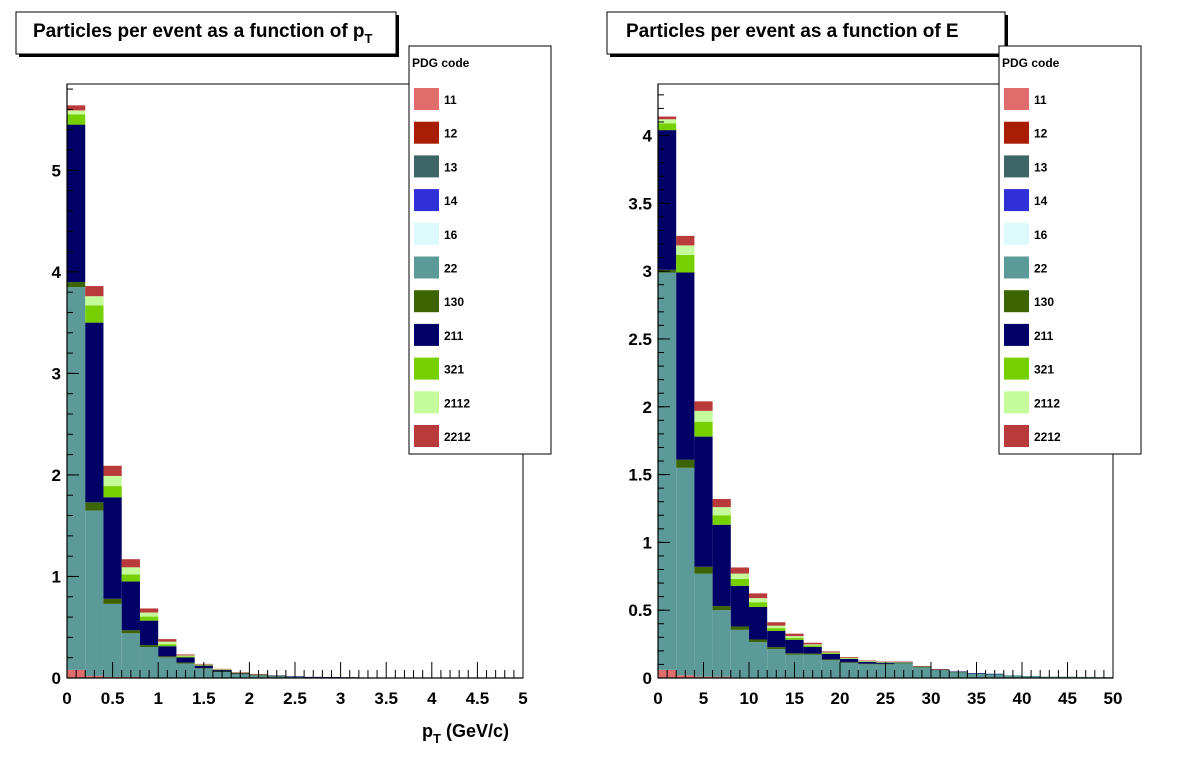 This screenshot has height=759, width=1182. What do you see at coordinates (640, 475) in the screenshot?
I see `energy-y-tick-label: 1.5` at bounding box center [640, 475].